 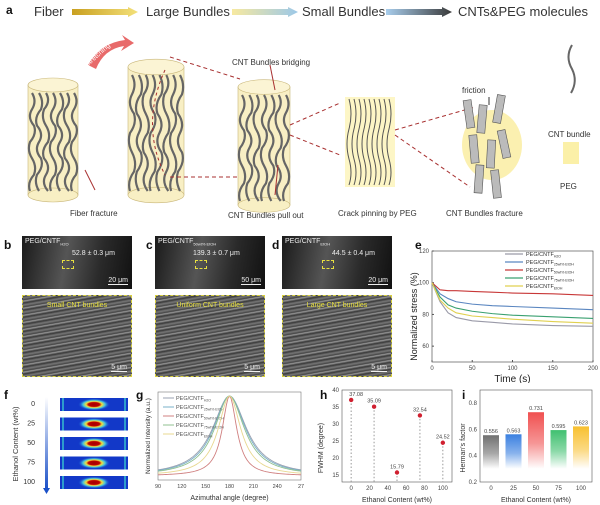 What do you see at coordinates (181, 487) in the screenshot?
I see `x-tick-label: 120` at bounding box center [181, 487].